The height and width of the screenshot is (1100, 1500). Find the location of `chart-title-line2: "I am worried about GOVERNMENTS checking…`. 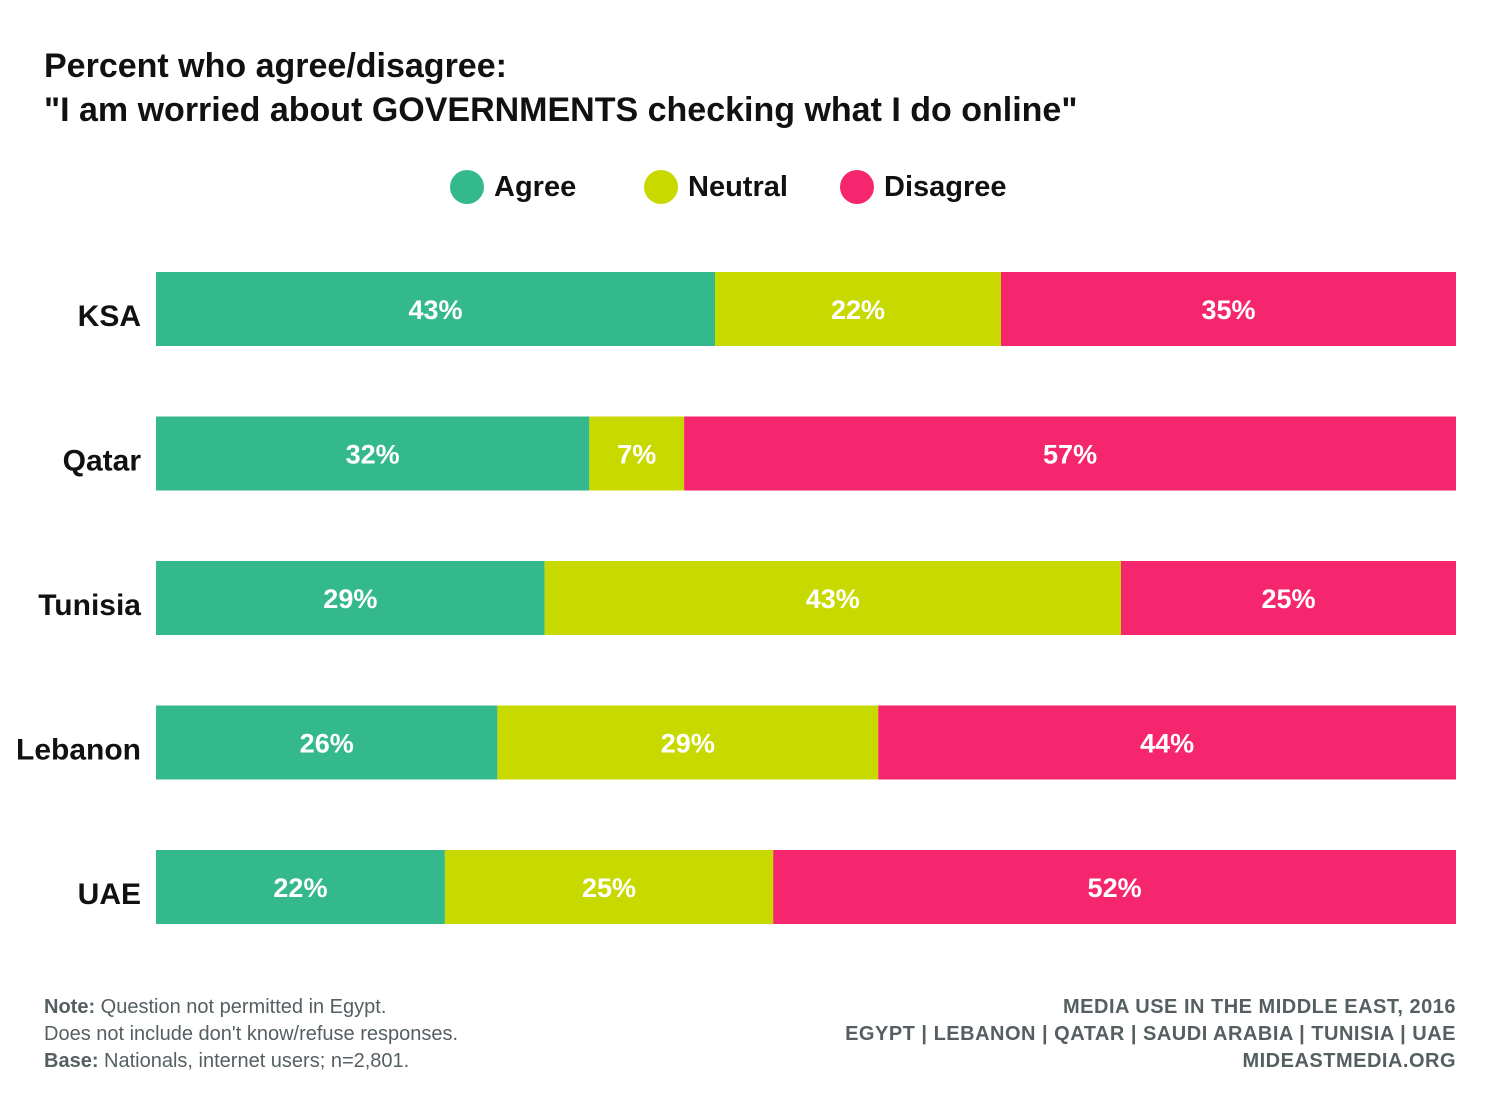

chart-title-line2: "I am worried about GOVERNMENTS checking… is located at coordinates (561, 110).